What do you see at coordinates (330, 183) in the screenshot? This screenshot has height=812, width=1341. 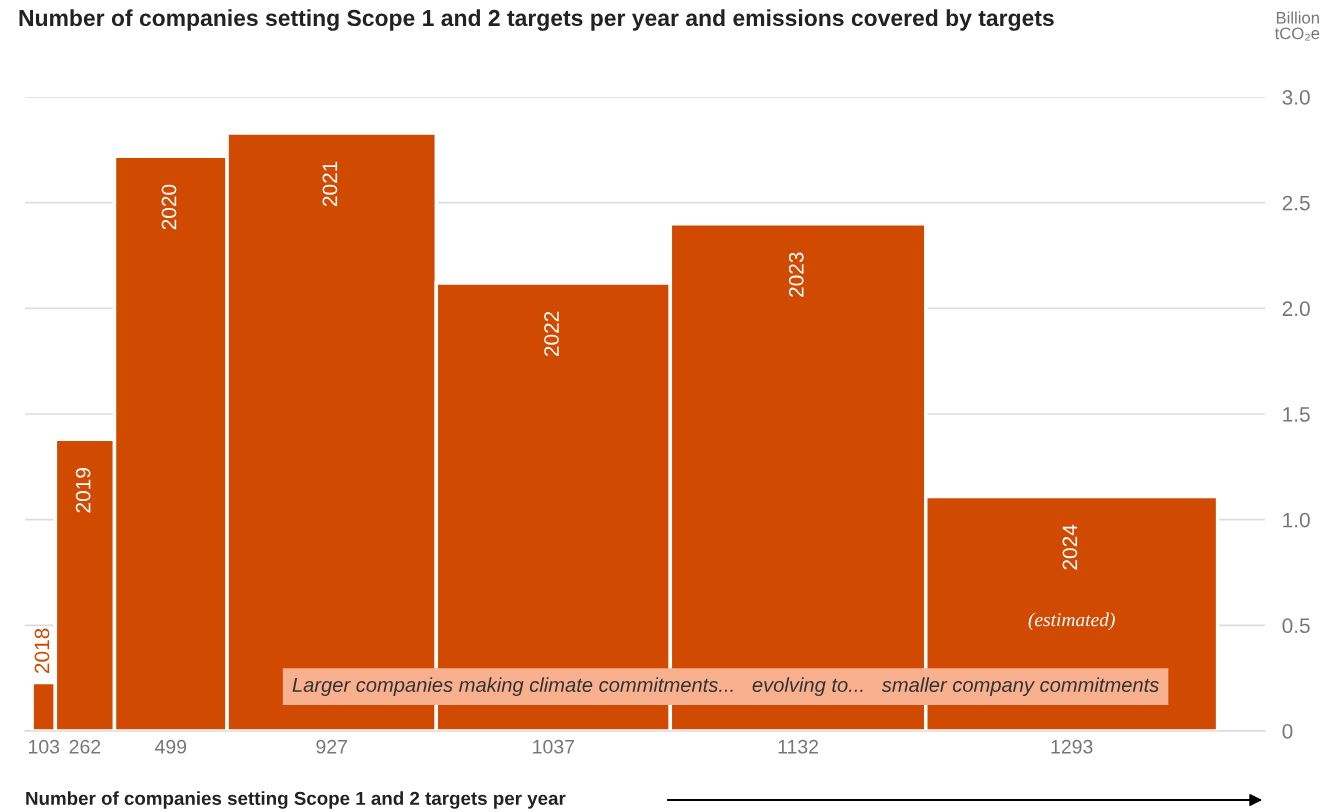 I see `annotation: 2021` at bounding box center [330, 183].